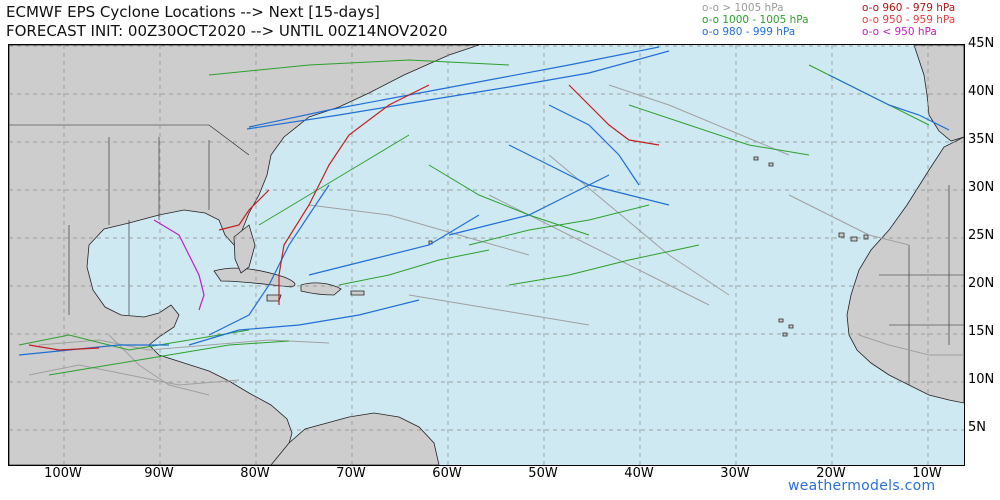 The height and width of the screenshot is (500, 1000). I want to click on latitude-label: 25N, so click(981, 235).